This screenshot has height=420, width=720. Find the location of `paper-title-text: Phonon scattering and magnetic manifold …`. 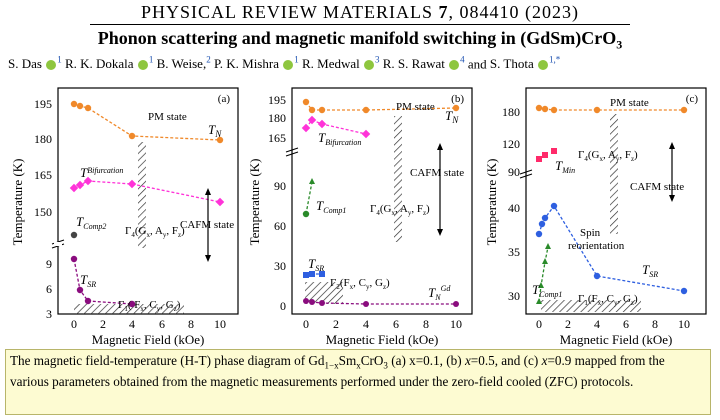

paper-title-text: Phonon scattering and magnetic manifold … is located at coordinates (357, 38).